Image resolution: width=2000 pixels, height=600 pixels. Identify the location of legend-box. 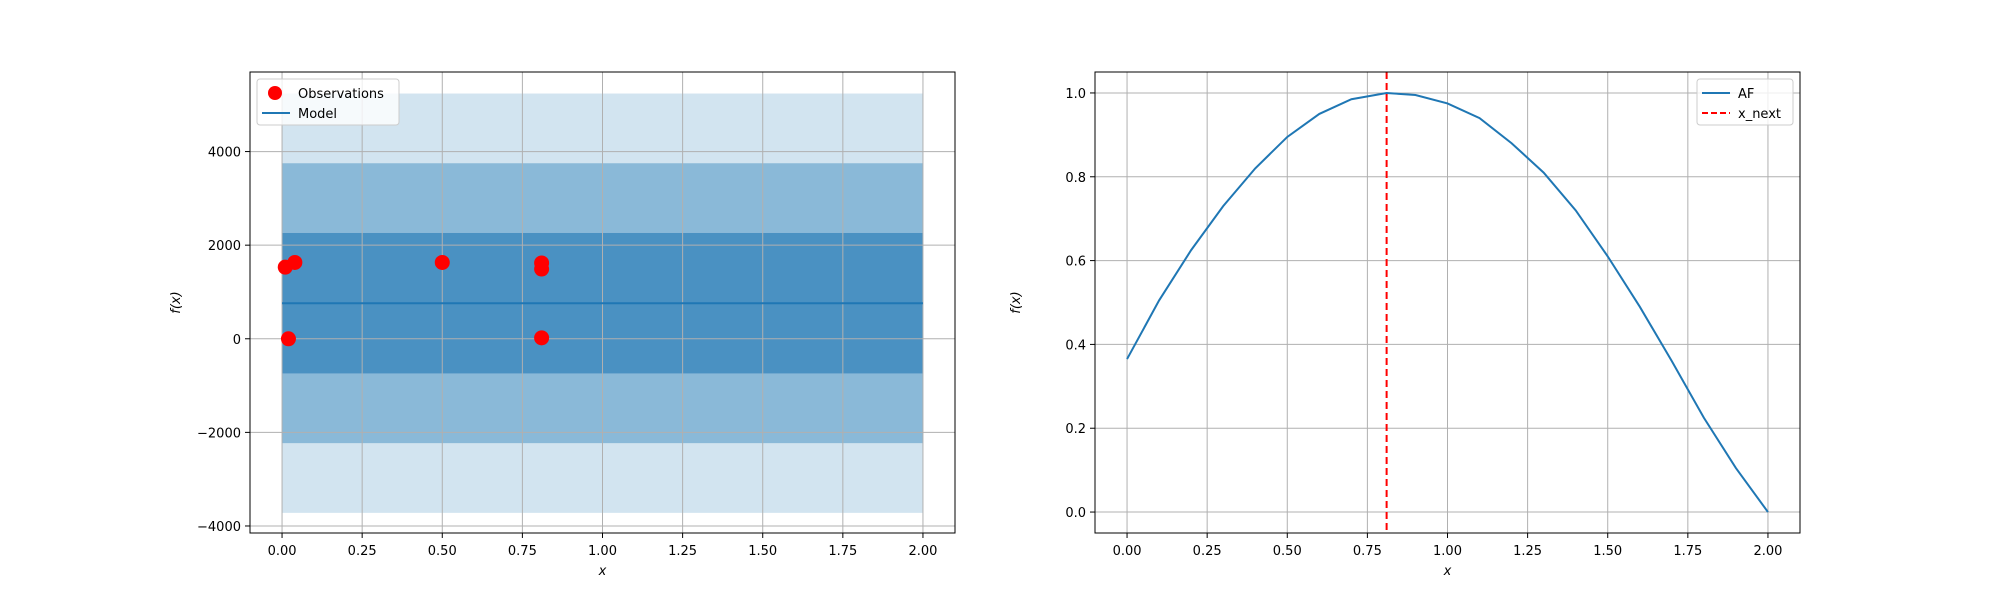
(328, 102).